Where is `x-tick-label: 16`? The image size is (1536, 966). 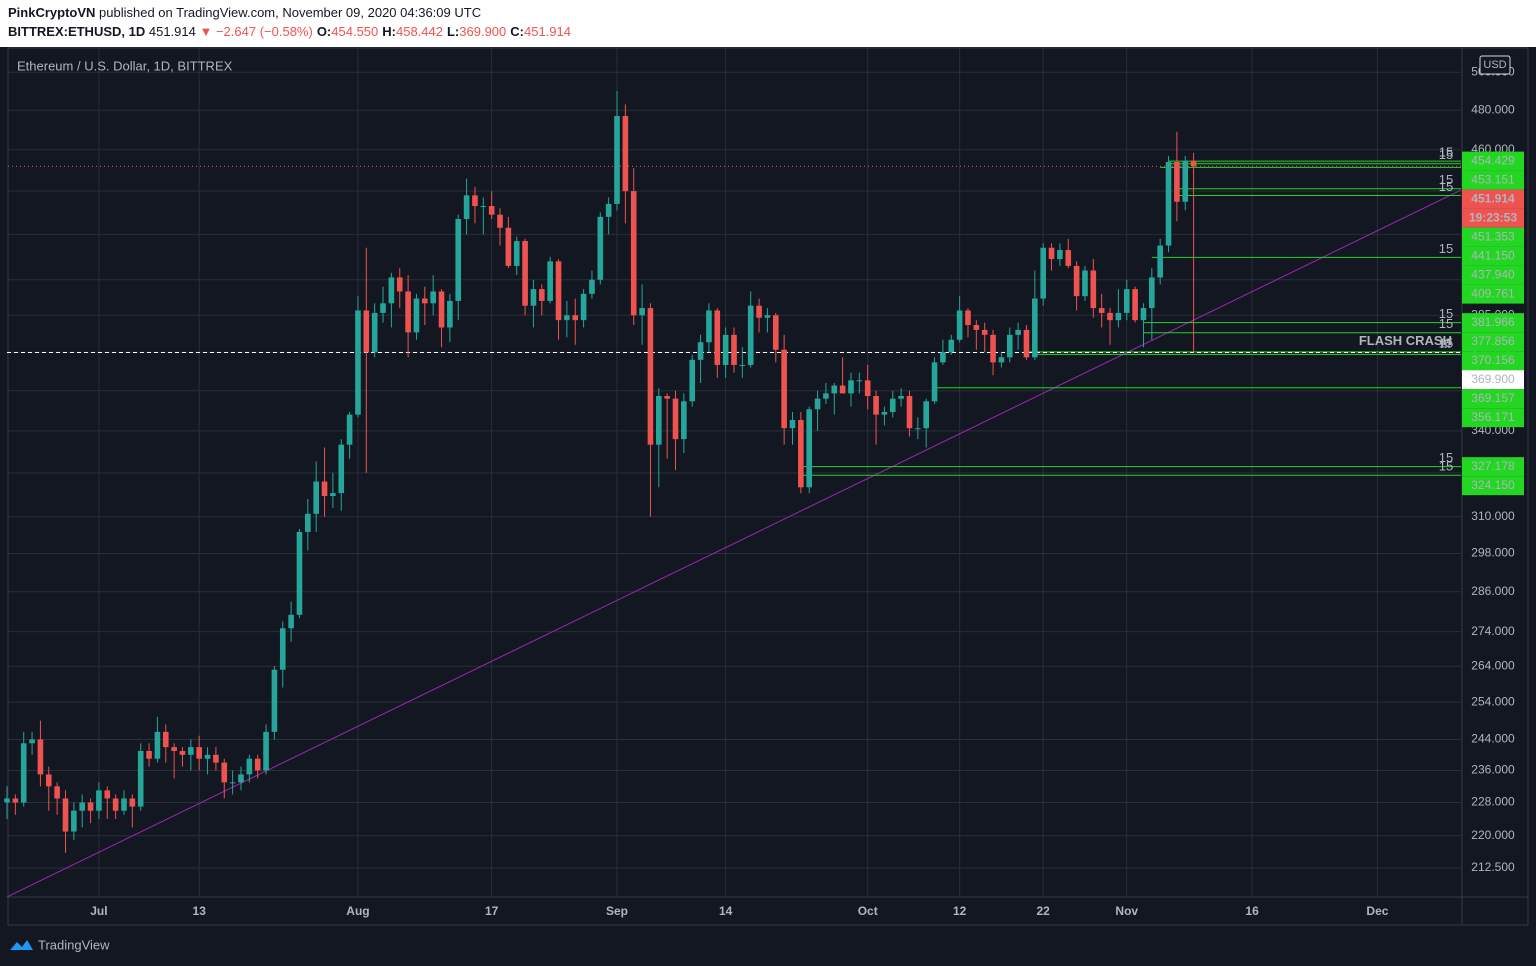
x-tick-label: 16 is located at coordinates (1252, 911).